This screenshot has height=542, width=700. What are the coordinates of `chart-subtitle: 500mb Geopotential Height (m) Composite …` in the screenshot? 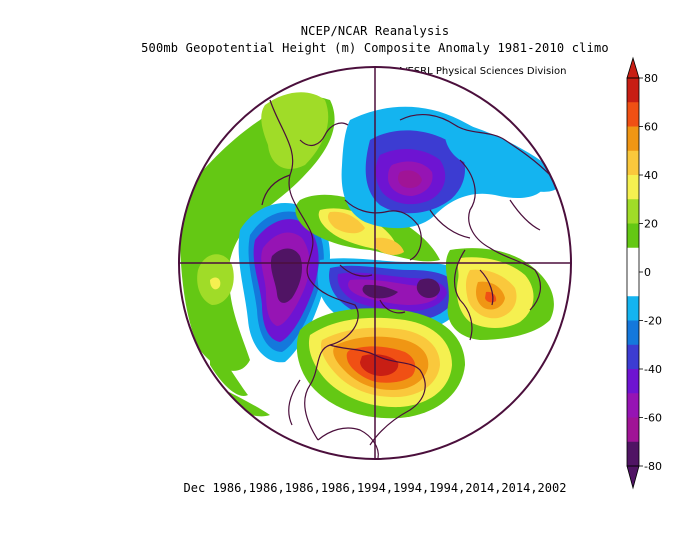 It's located at (375, 48).